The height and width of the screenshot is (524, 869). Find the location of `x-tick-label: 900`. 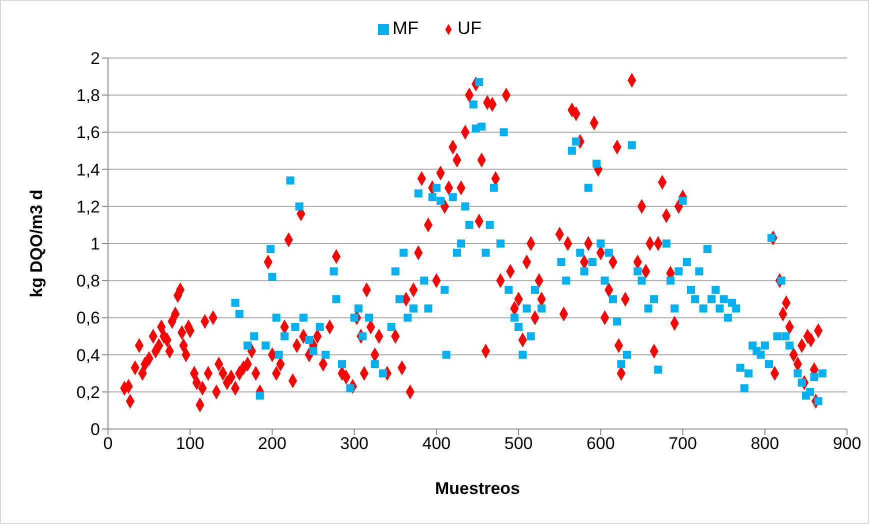

x-tick-label: 900 is located at coordinates (847, 444).